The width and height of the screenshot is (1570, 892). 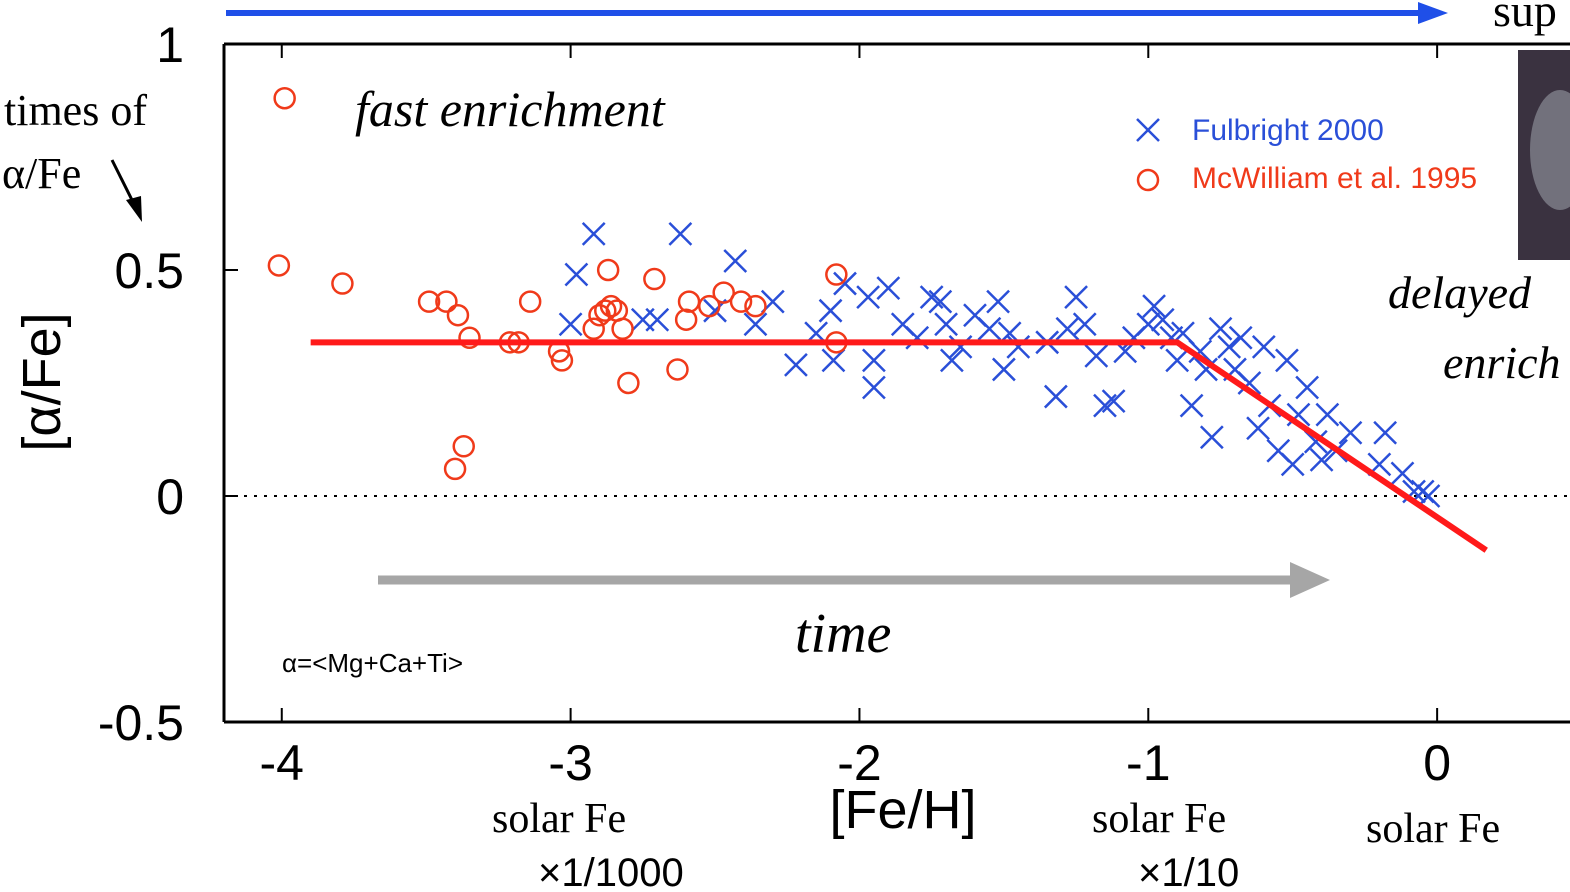 I want to click on pointer-arrow-head, so click(x=134, y=209).